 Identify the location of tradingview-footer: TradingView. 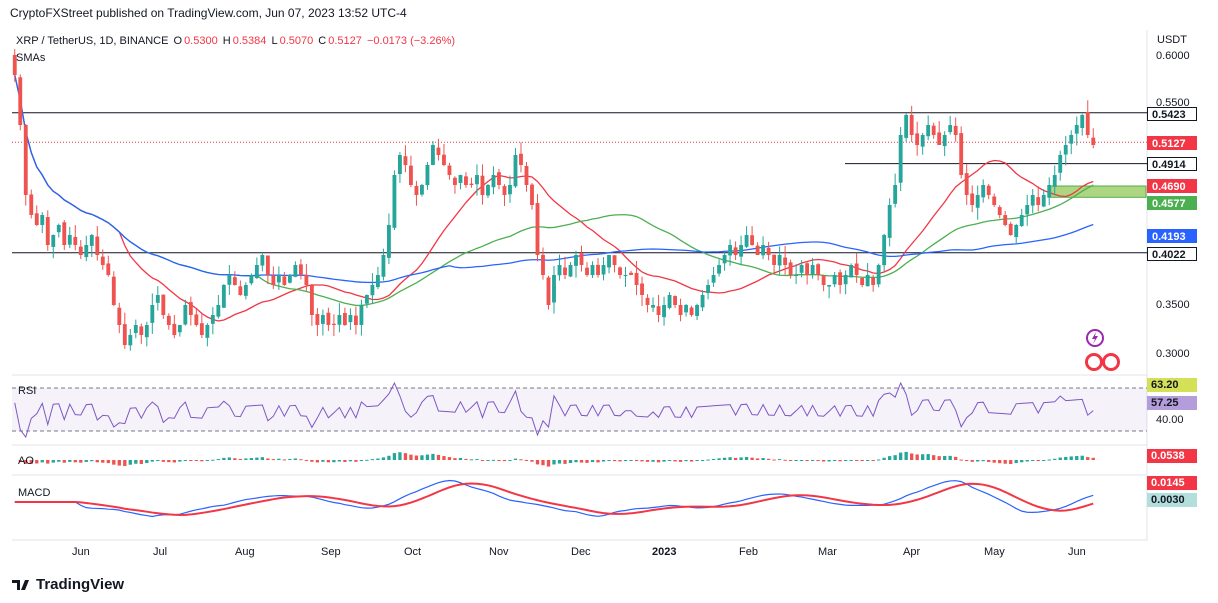
(68, 584).